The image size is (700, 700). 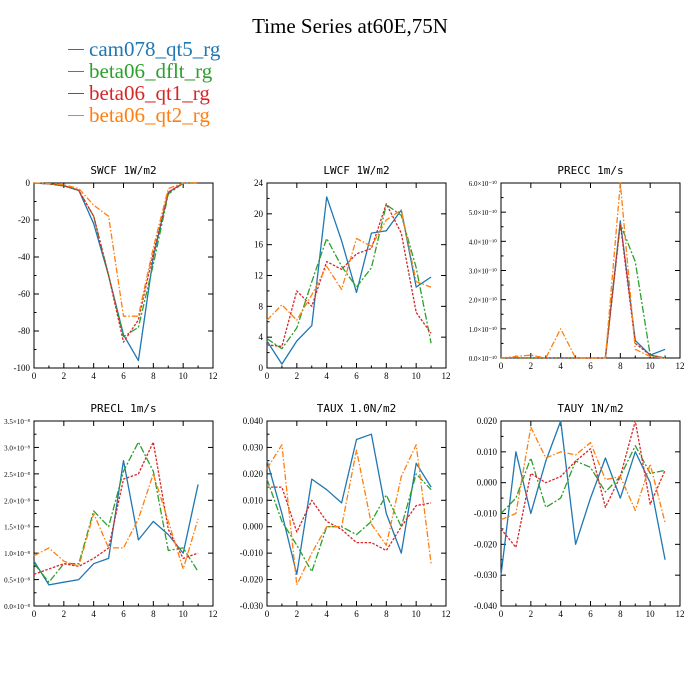 What do you see at coordinates (259, 245) in the screenshot?
I see `y-tick-label: 16` at bounding box center [259, 245].